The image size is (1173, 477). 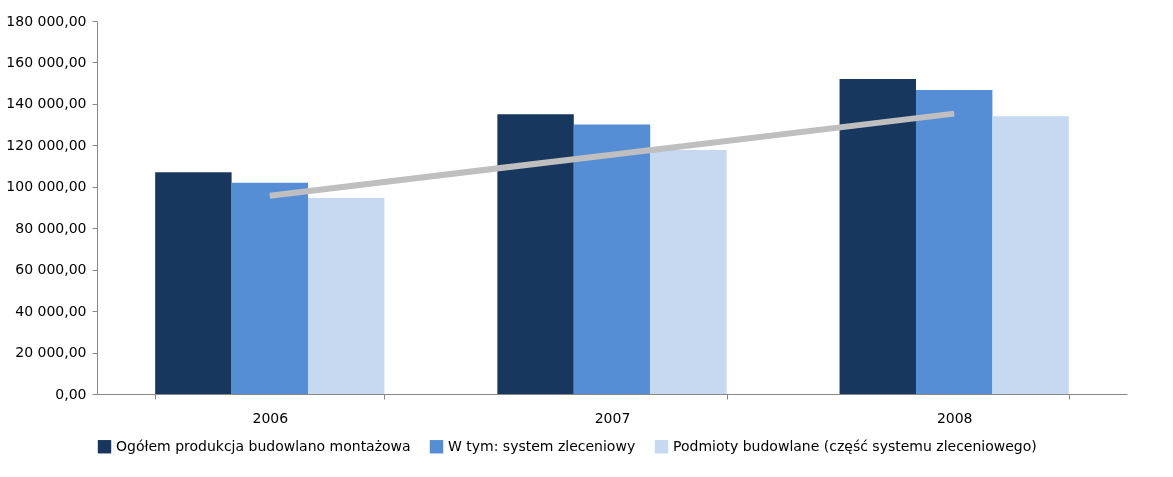 What do you see at coordinates (542, 445) in the screenshot?
I see `legend-label: W tym: system zleceniowy` at bounding box center [542, 445].